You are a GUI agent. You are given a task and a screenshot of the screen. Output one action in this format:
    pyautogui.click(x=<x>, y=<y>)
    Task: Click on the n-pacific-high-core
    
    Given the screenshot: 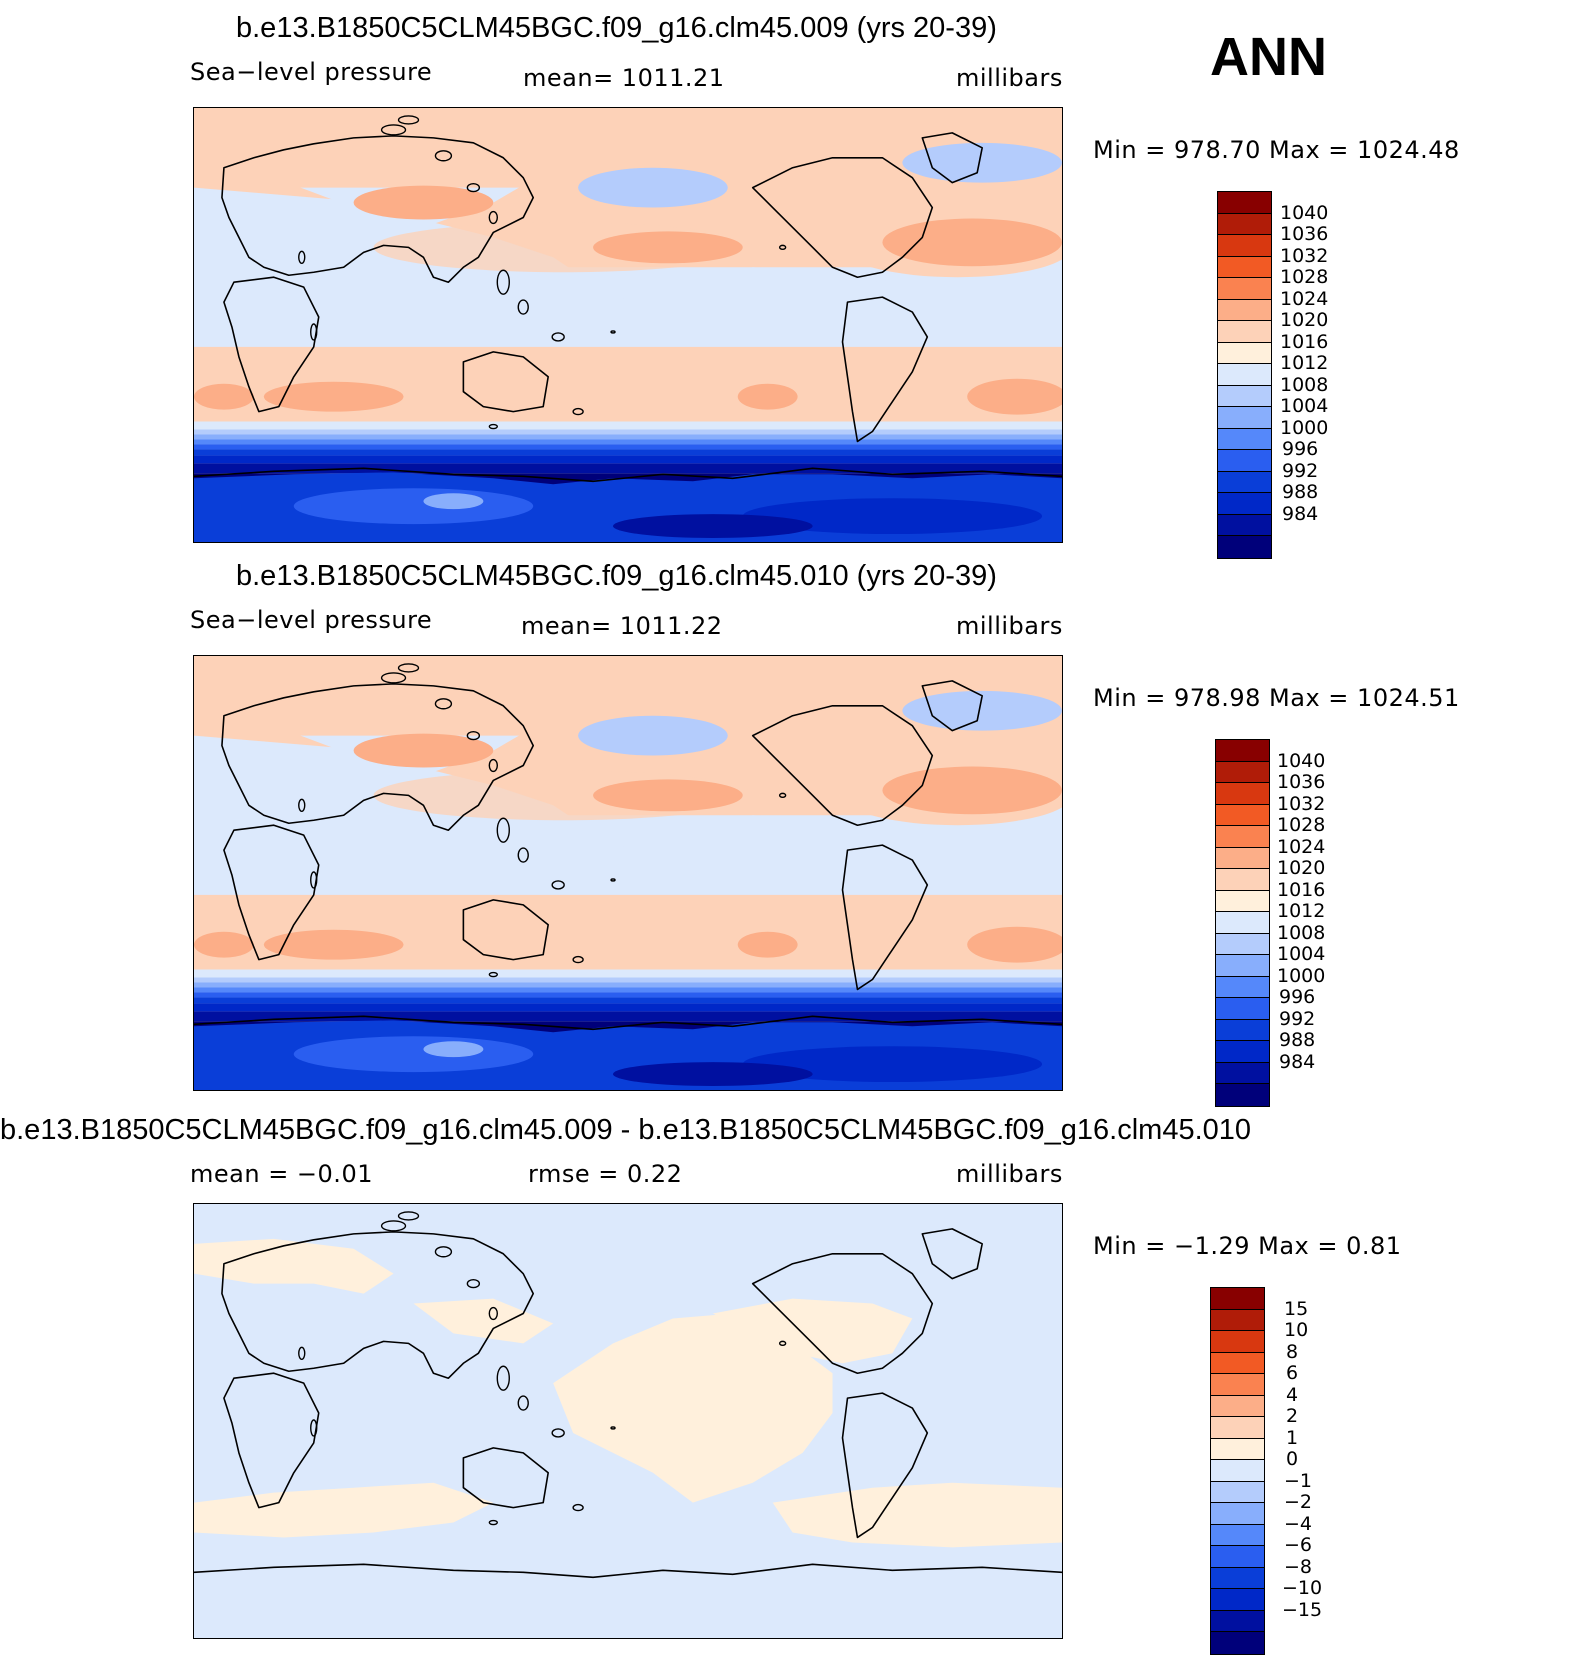 What is the action you would take?
    pyautogui.click(x=668, y=247)
    